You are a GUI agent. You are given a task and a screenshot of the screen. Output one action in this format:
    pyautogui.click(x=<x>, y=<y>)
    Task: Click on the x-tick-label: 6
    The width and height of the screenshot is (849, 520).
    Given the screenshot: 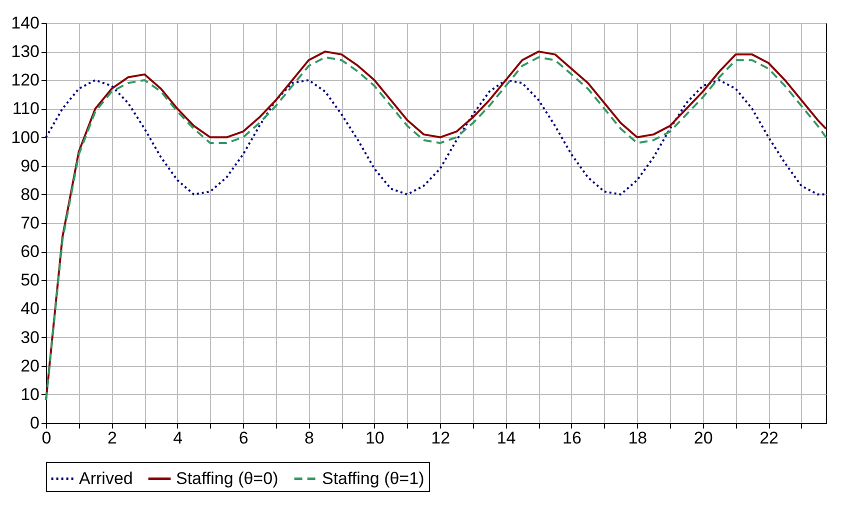 What is the action you would take?
    pyautogui.click(x=243, y=438)
    